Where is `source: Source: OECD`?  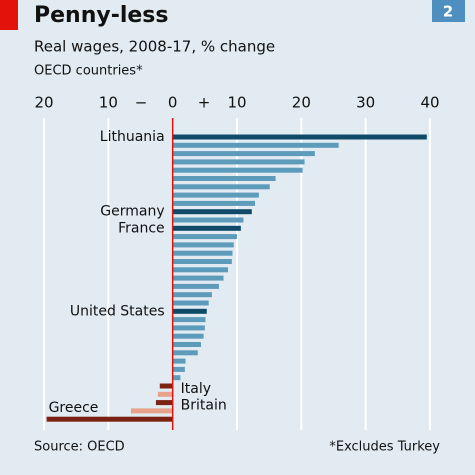 source: Source: OECD is located at coordinates (79, 447).